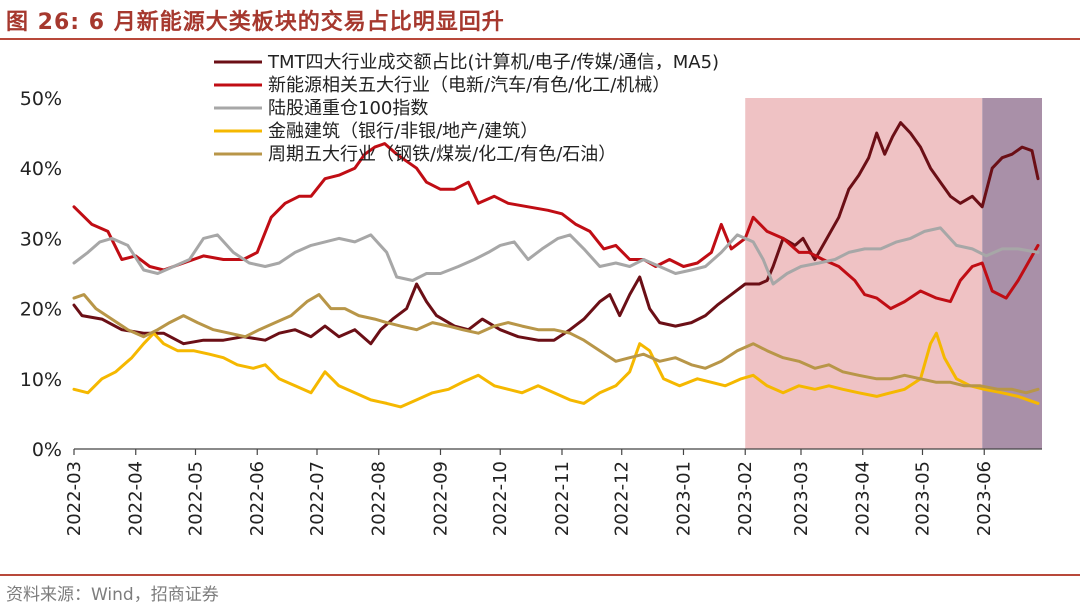 Image resolution: width=1080 pixels, height=609 pixels. I want to click on x-tick-label: 2023-04, so click(863, 498).